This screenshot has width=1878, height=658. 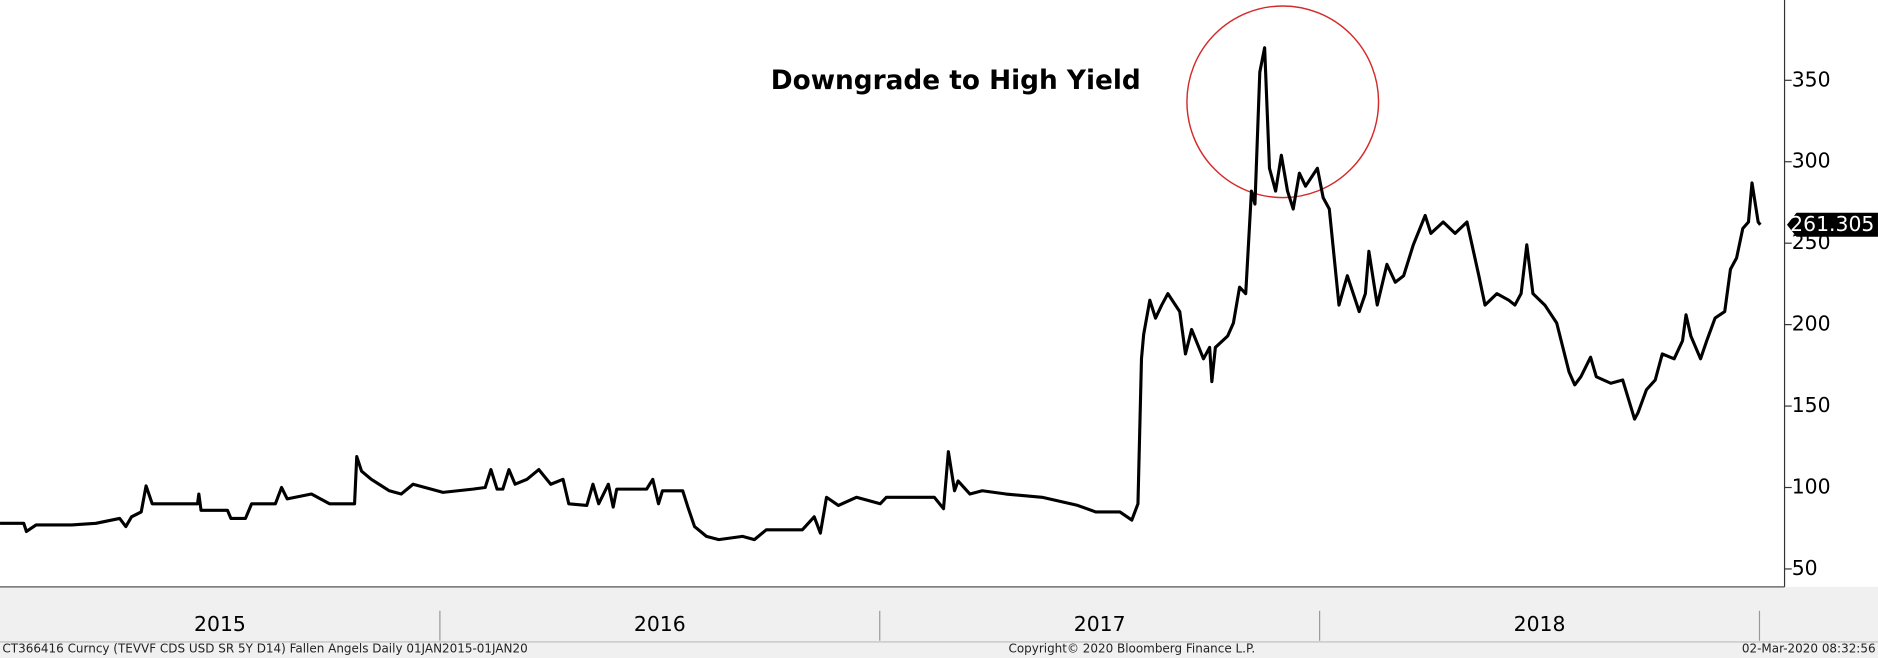 What do you see at coordinates (1283, 102) in the screenshot?
I see `highlight-circle` at bounding box center [1283, 102].